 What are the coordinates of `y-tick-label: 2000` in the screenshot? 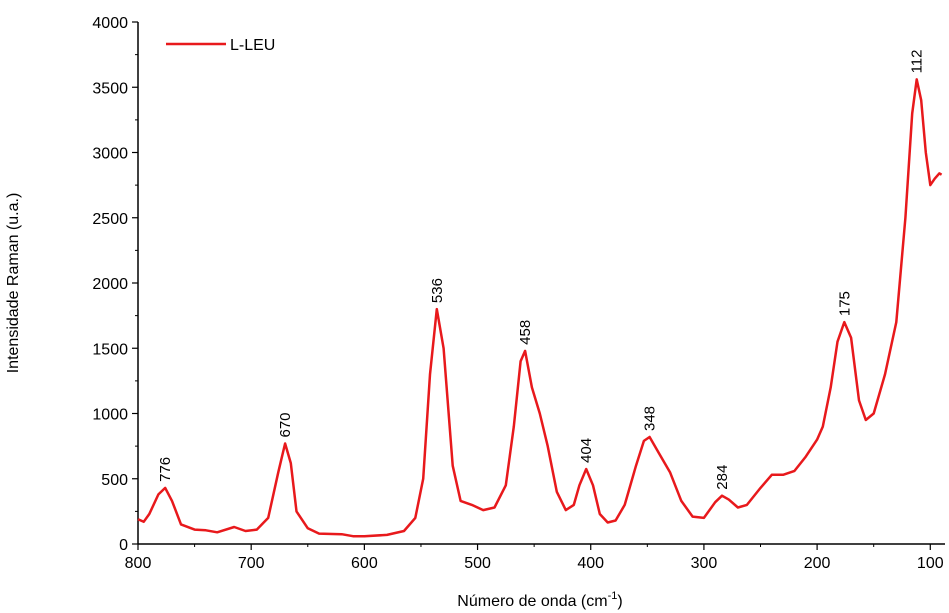 It's located at (110, 284).